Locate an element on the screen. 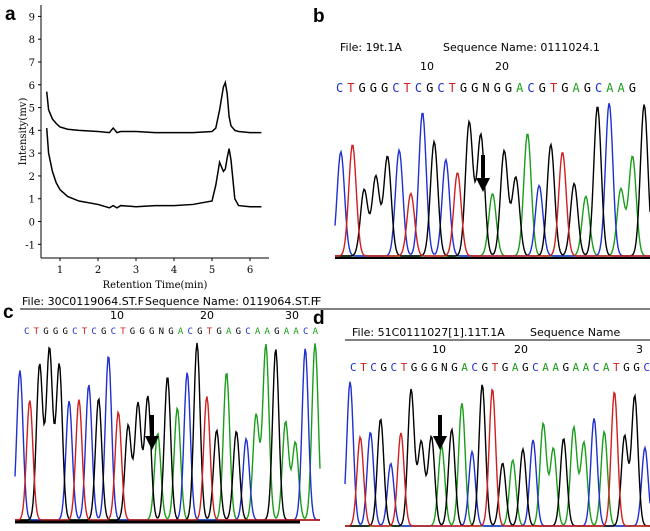 The image size is (650, 531). header-extra: F is located at coordinates (318, 301).